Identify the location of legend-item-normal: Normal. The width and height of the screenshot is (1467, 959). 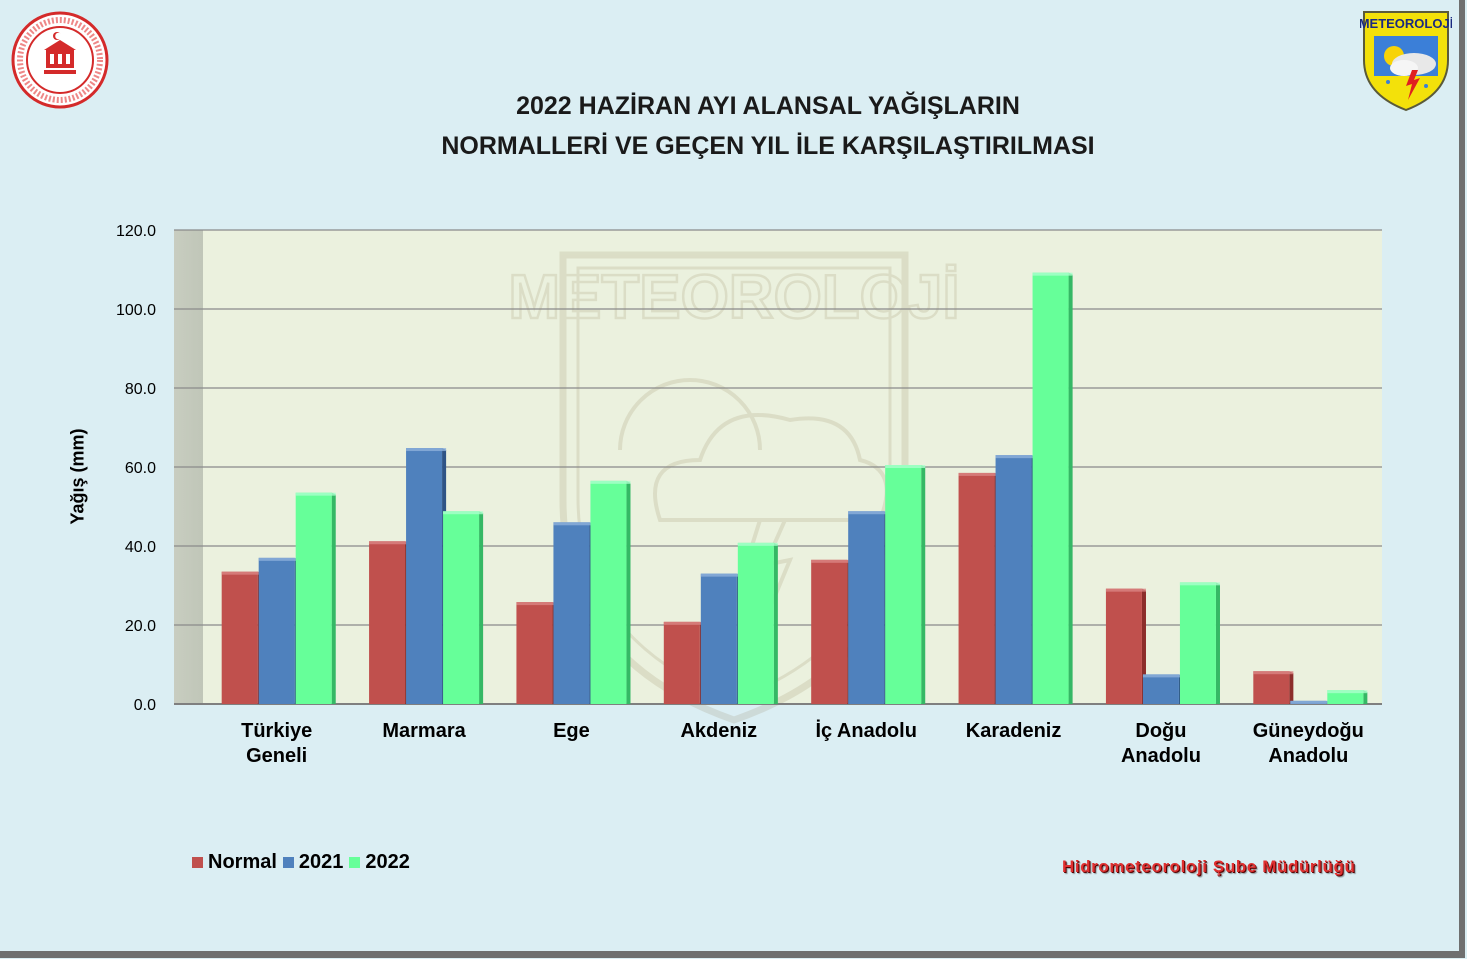
(234, 862).